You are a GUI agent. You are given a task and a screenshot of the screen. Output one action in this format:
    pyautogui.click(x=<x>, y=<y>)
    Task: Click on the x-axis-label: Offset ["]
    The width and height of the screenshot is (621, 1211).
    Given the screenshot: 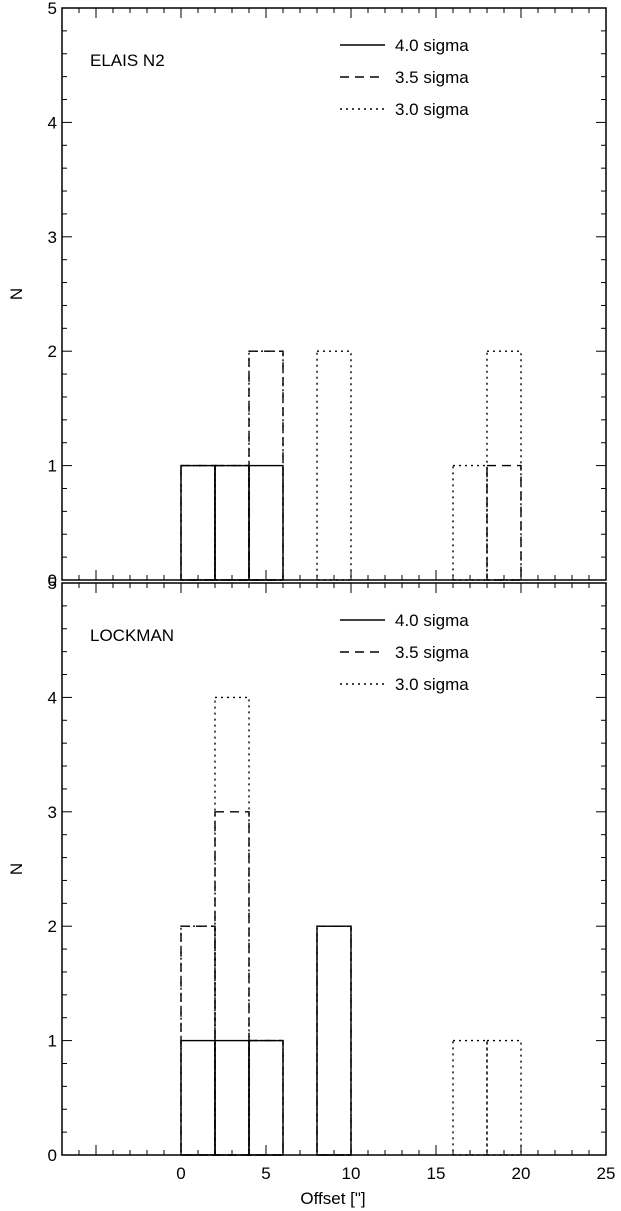 What is the action you would take?
    pyautogui.click(x=332, y=1198)
    